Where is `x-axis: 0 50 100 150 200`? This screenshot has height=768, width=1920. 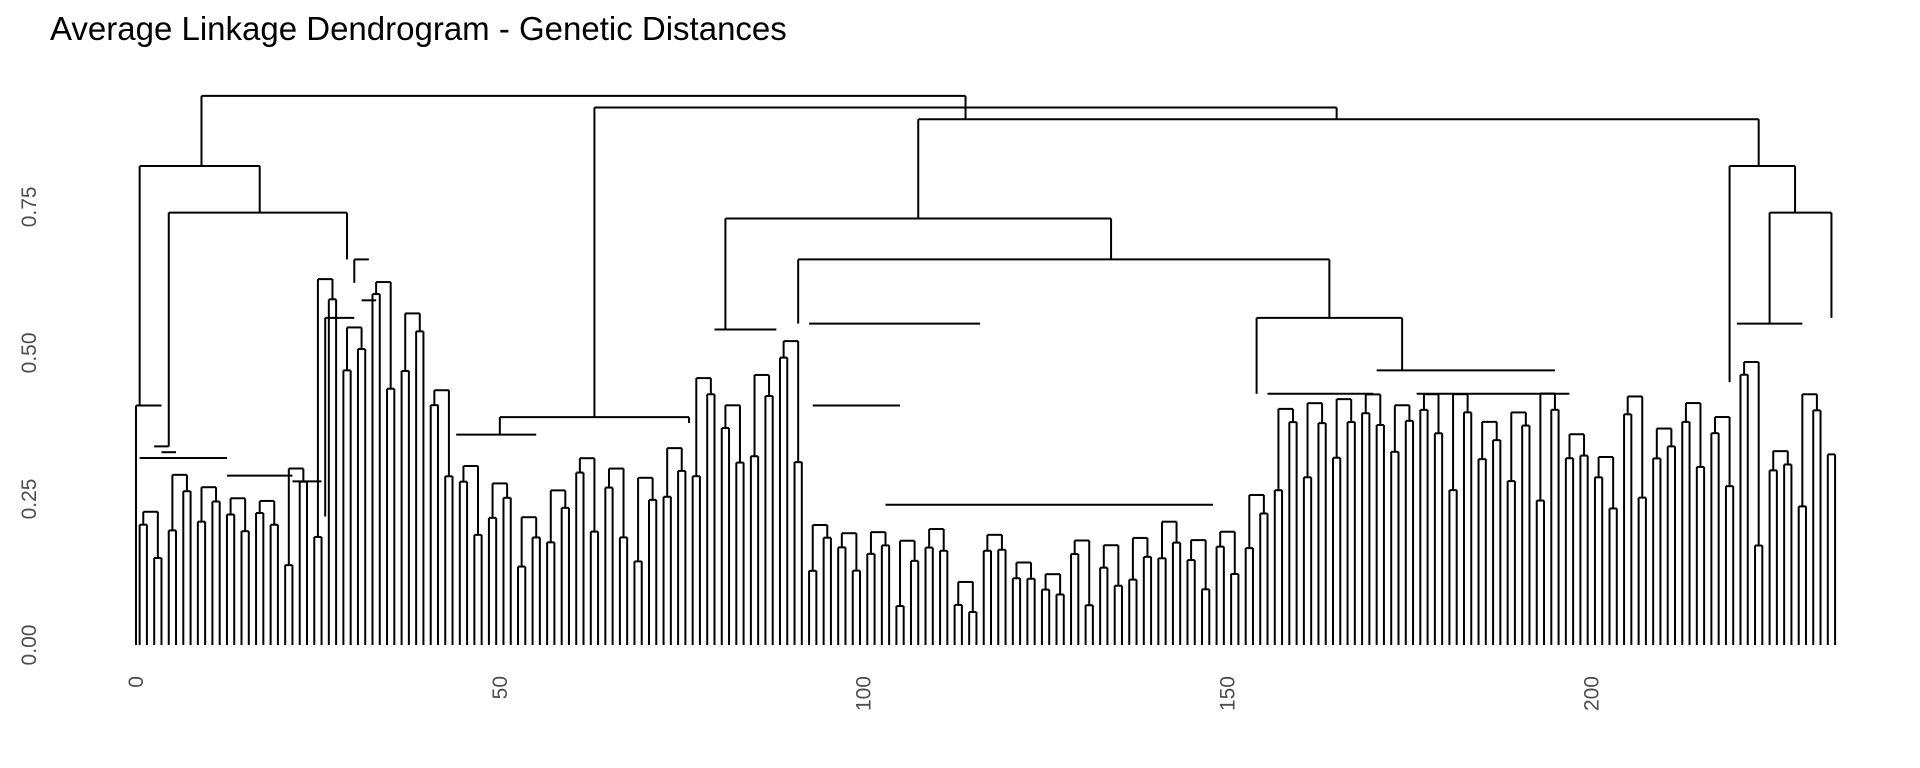
x-axis: 0 50 100 150 200 is located at coordinates (864, 693).